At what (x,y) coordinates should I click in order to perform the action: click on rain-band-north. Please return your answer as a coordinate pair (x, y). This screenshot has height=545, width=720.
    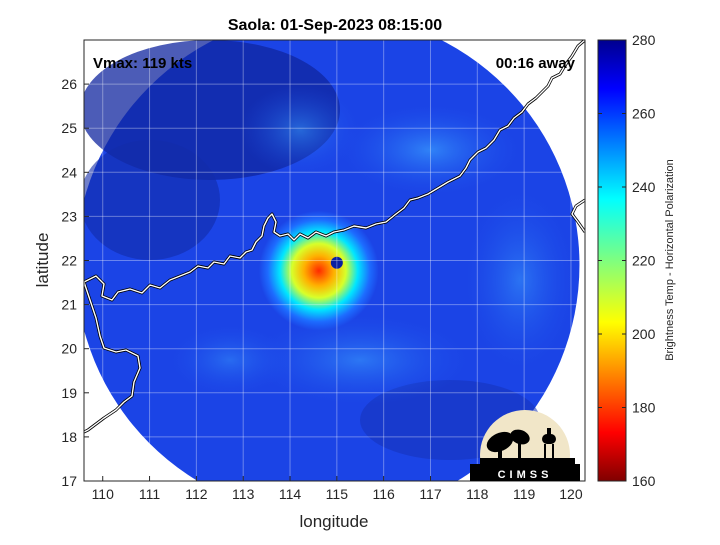
    Looking at the image, I should click on (300, 130).